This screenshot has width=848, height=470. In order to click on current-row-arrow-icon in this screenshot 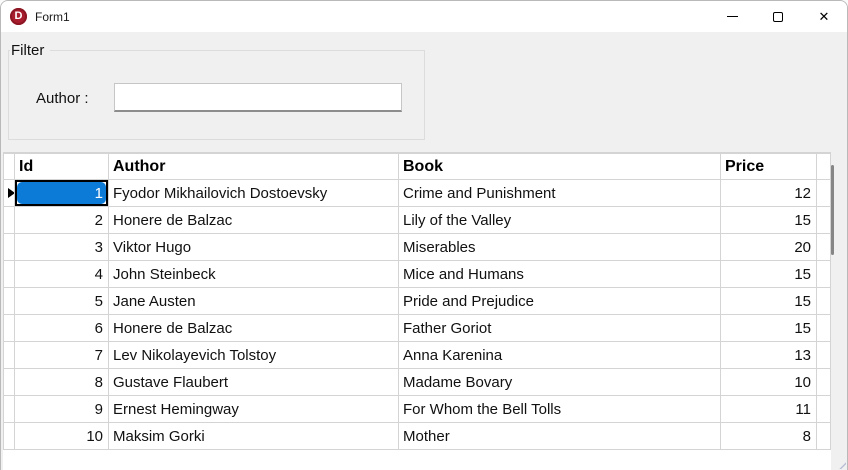, I will do `click(11, 193)`.